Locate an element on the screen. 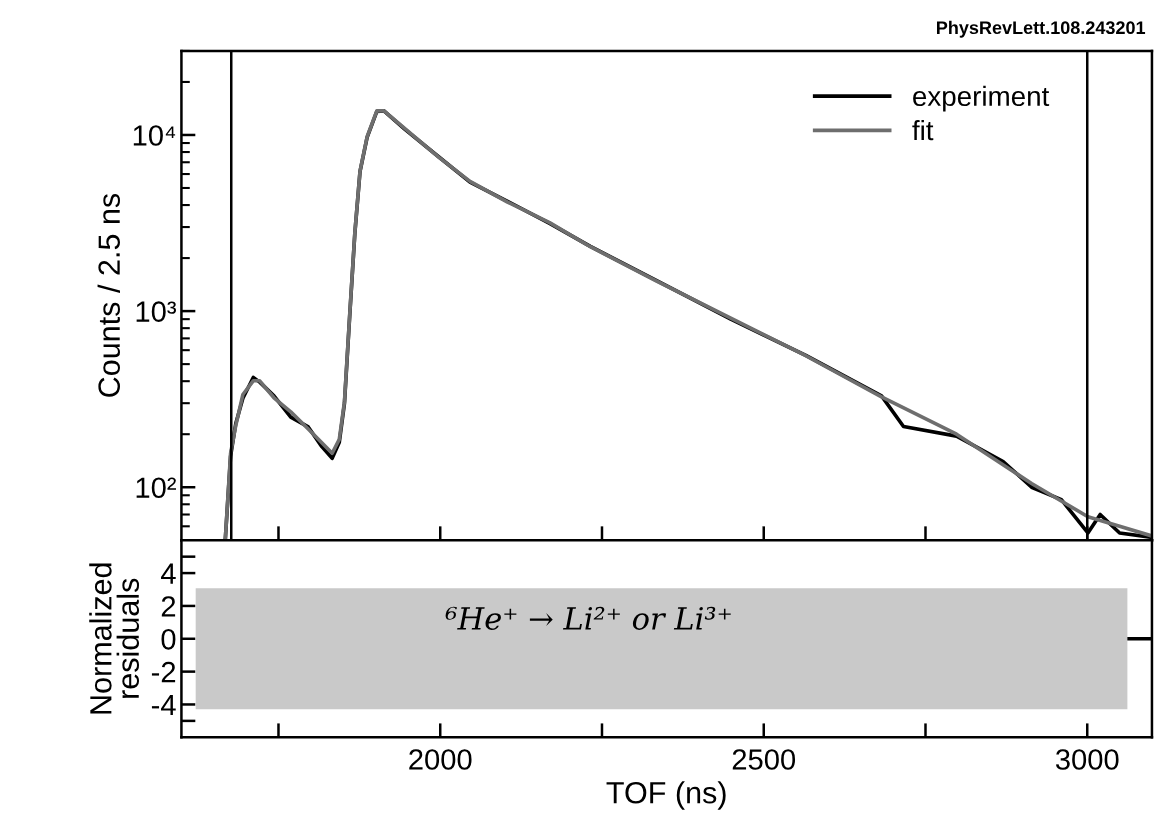 The width and height of the screenshot is (1163, 835). y-tick-label: 4 is located at coordinates (168, 573).